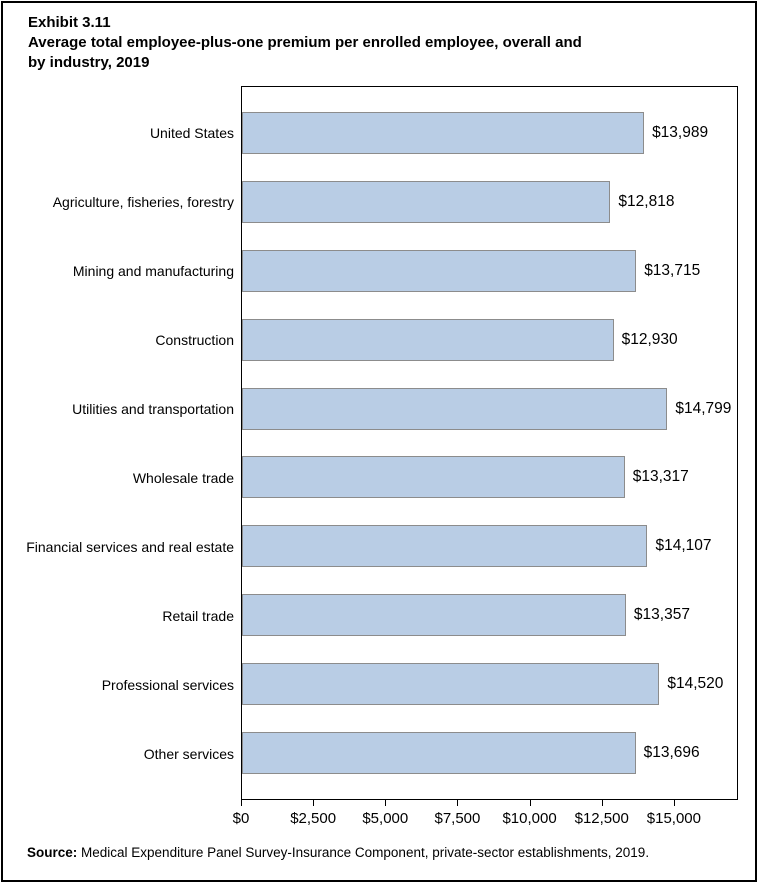 This screenshot has width=758, height=883. I want to click on category-label: Utilities and transportation, so click(153, 408).